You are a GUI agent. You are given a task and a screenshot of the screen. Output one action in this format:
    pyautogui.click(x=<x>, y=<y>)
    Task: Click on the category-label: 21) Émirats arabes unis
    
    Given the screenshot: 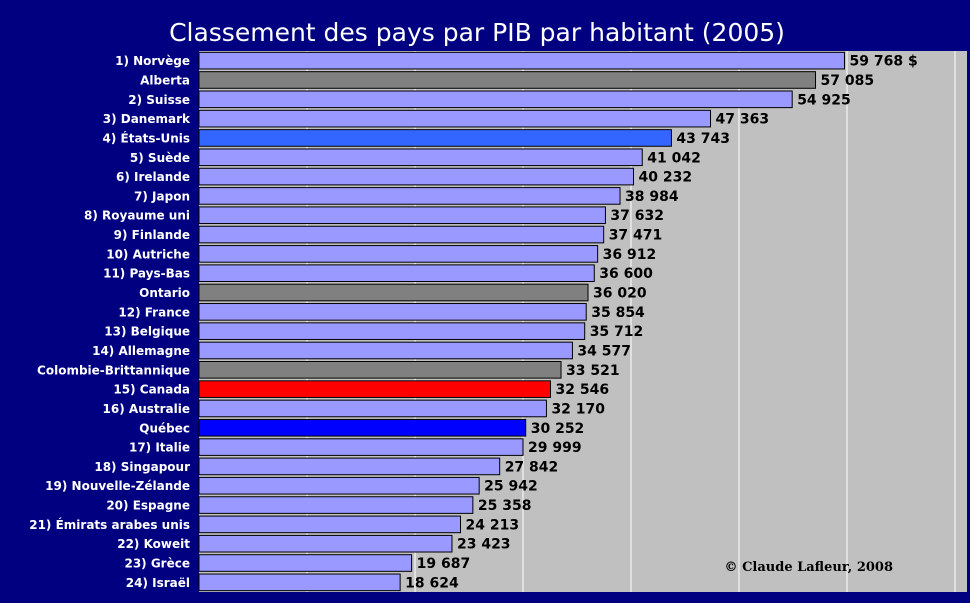 What is the action you would take?
    pyautogui.click(x=109, y=524)
    